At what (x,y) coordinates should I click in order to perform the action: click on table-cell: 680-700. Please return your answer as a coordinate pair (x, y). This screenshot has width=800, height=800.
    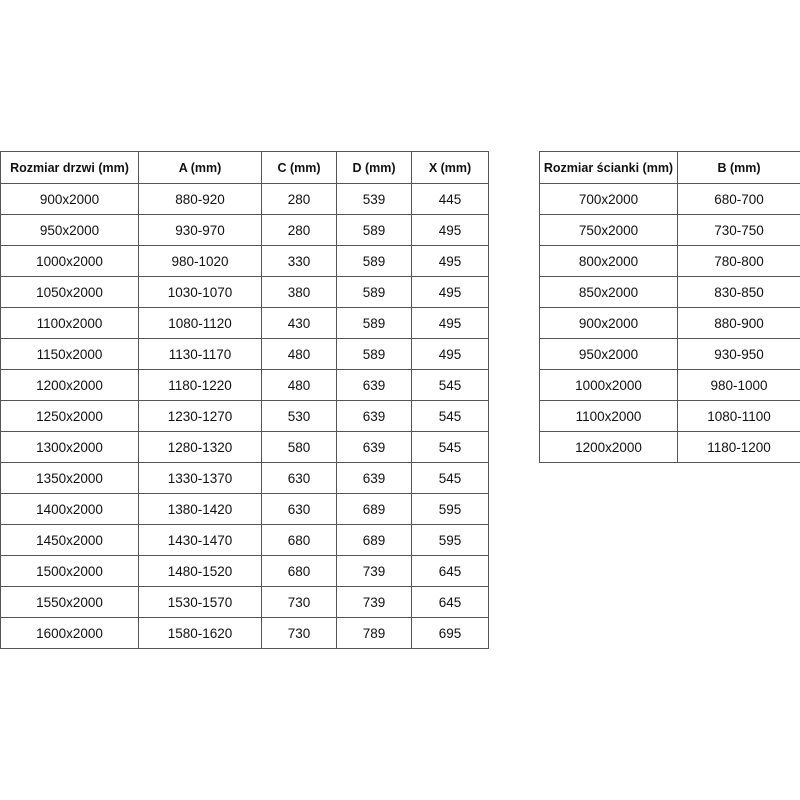
    Looking at the image, I should click on (738, 199).